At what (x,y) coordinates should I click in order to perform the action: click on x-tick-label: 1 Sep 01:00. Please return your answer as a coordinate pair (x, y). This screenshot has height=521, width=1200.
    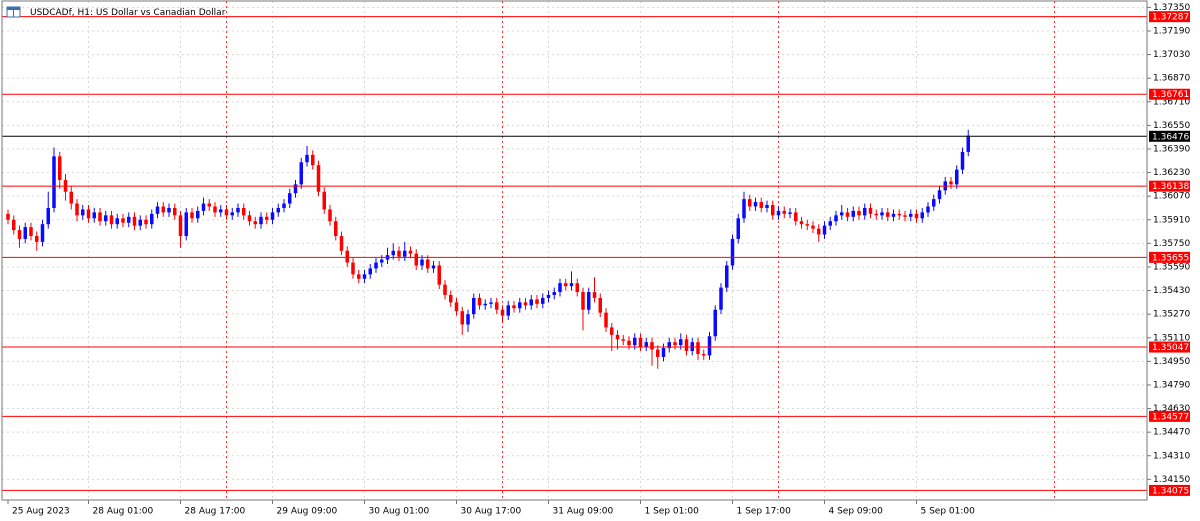
    Looking at the image, I should click on (672, 512).